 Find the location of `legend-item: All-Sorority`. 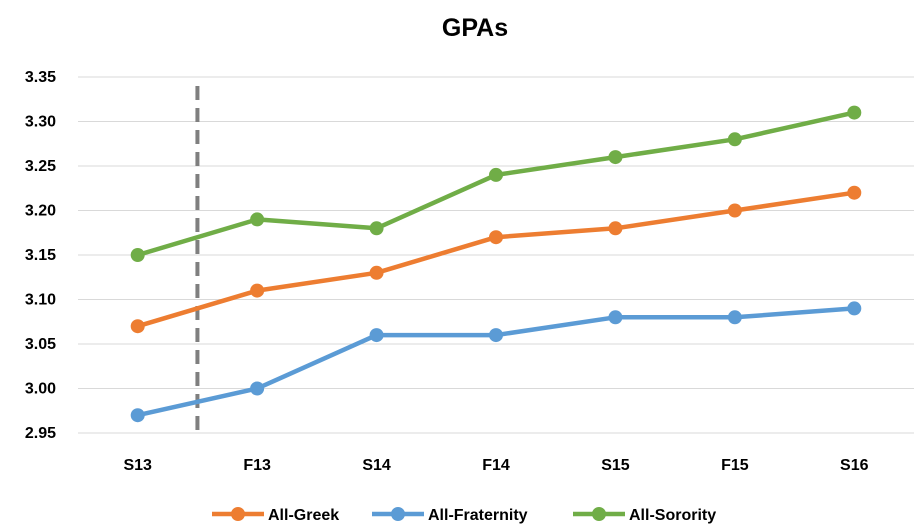

legend-item: All-Sorority is located at coordinates (644, 515).